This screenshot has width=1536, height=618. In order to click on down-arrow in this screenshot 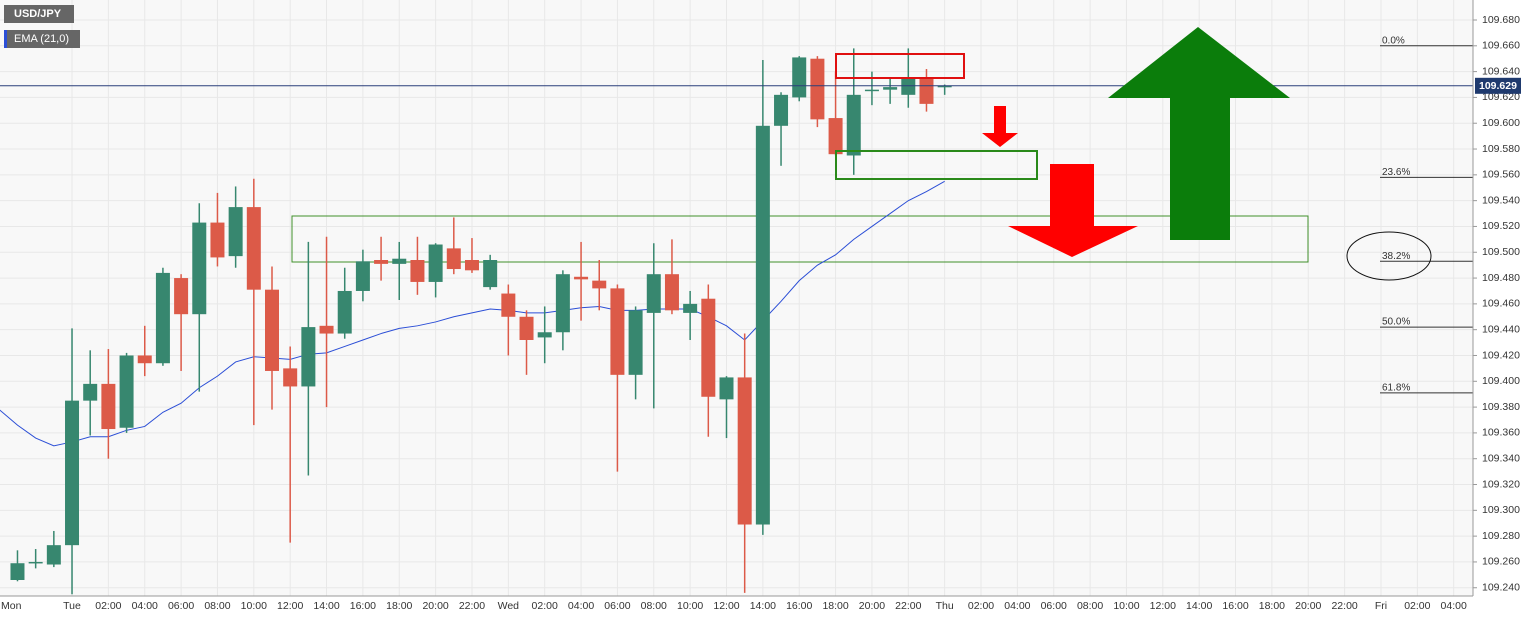, I will do `click(1073, 210)`.